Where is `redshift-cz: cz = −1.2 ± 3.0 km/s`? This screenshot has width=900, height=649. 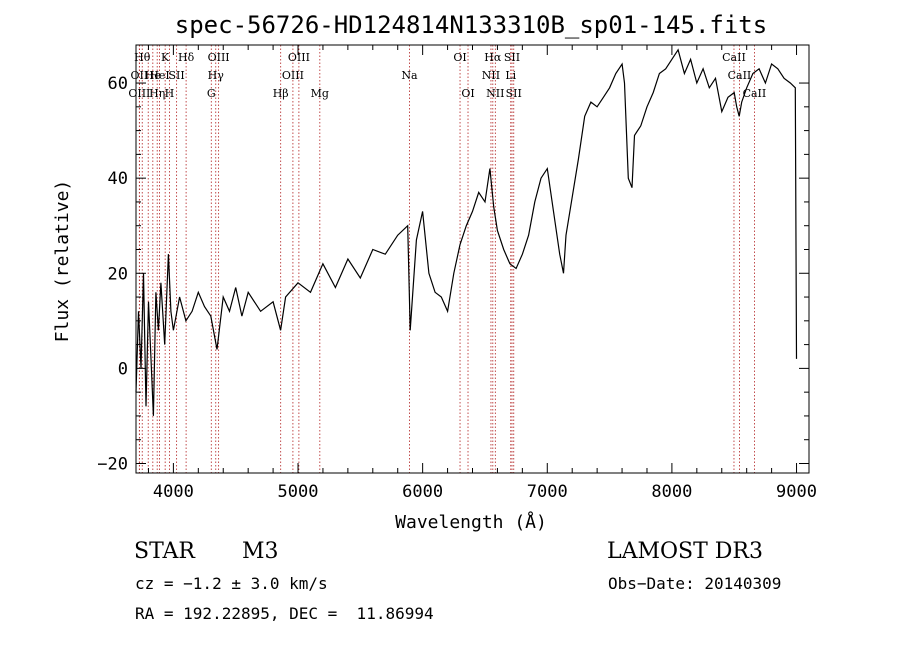 redshift-cz: cz = −1.2 ± 3.0 km/s is located at coordinates (231, 583).